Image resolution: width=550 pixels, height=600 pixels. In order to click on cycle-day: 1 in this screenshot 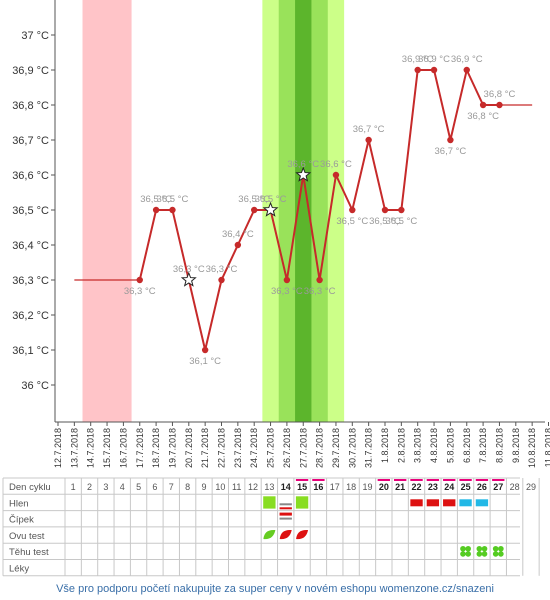, I will do `click(73, 487)`.